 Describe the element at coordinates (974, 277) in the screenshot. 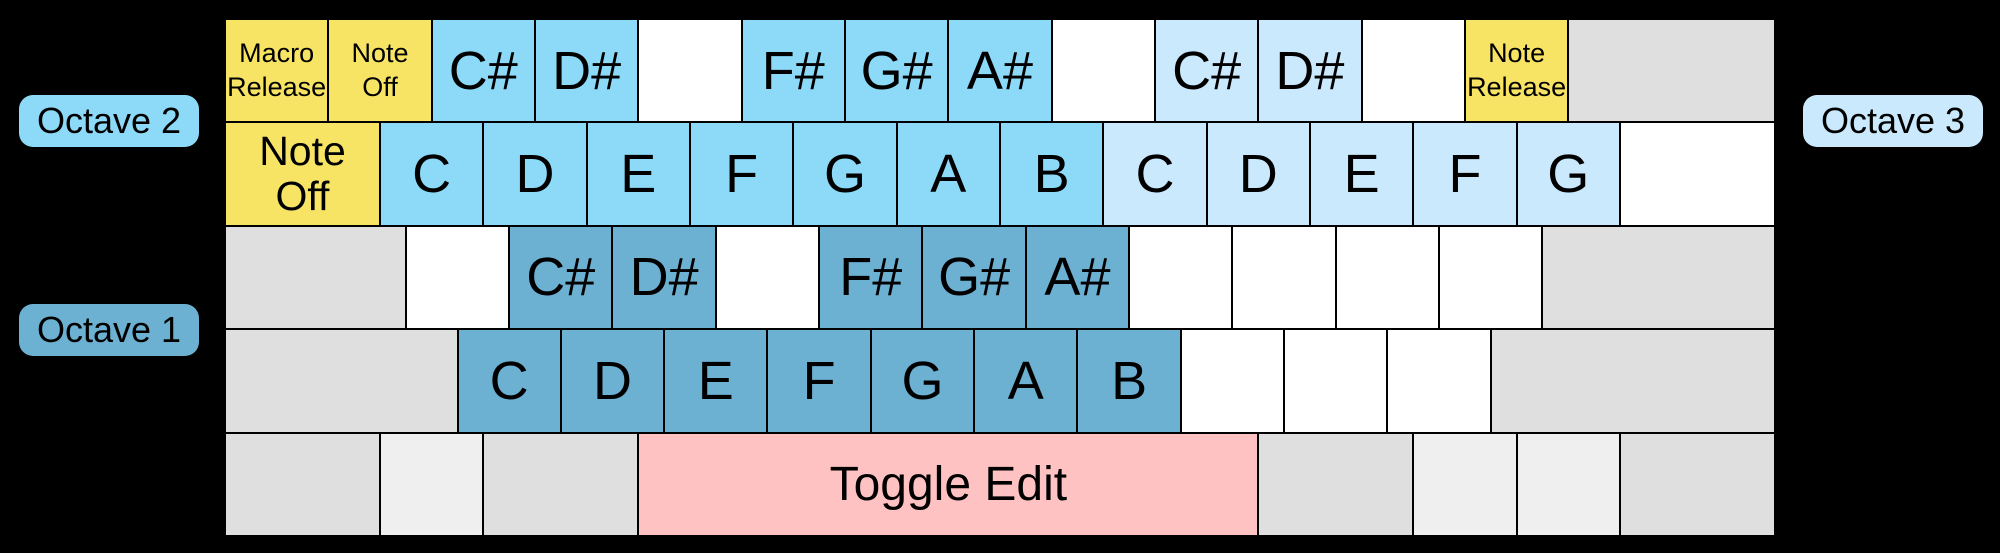

I see `key-gsharp-octave1: G#` at that location.